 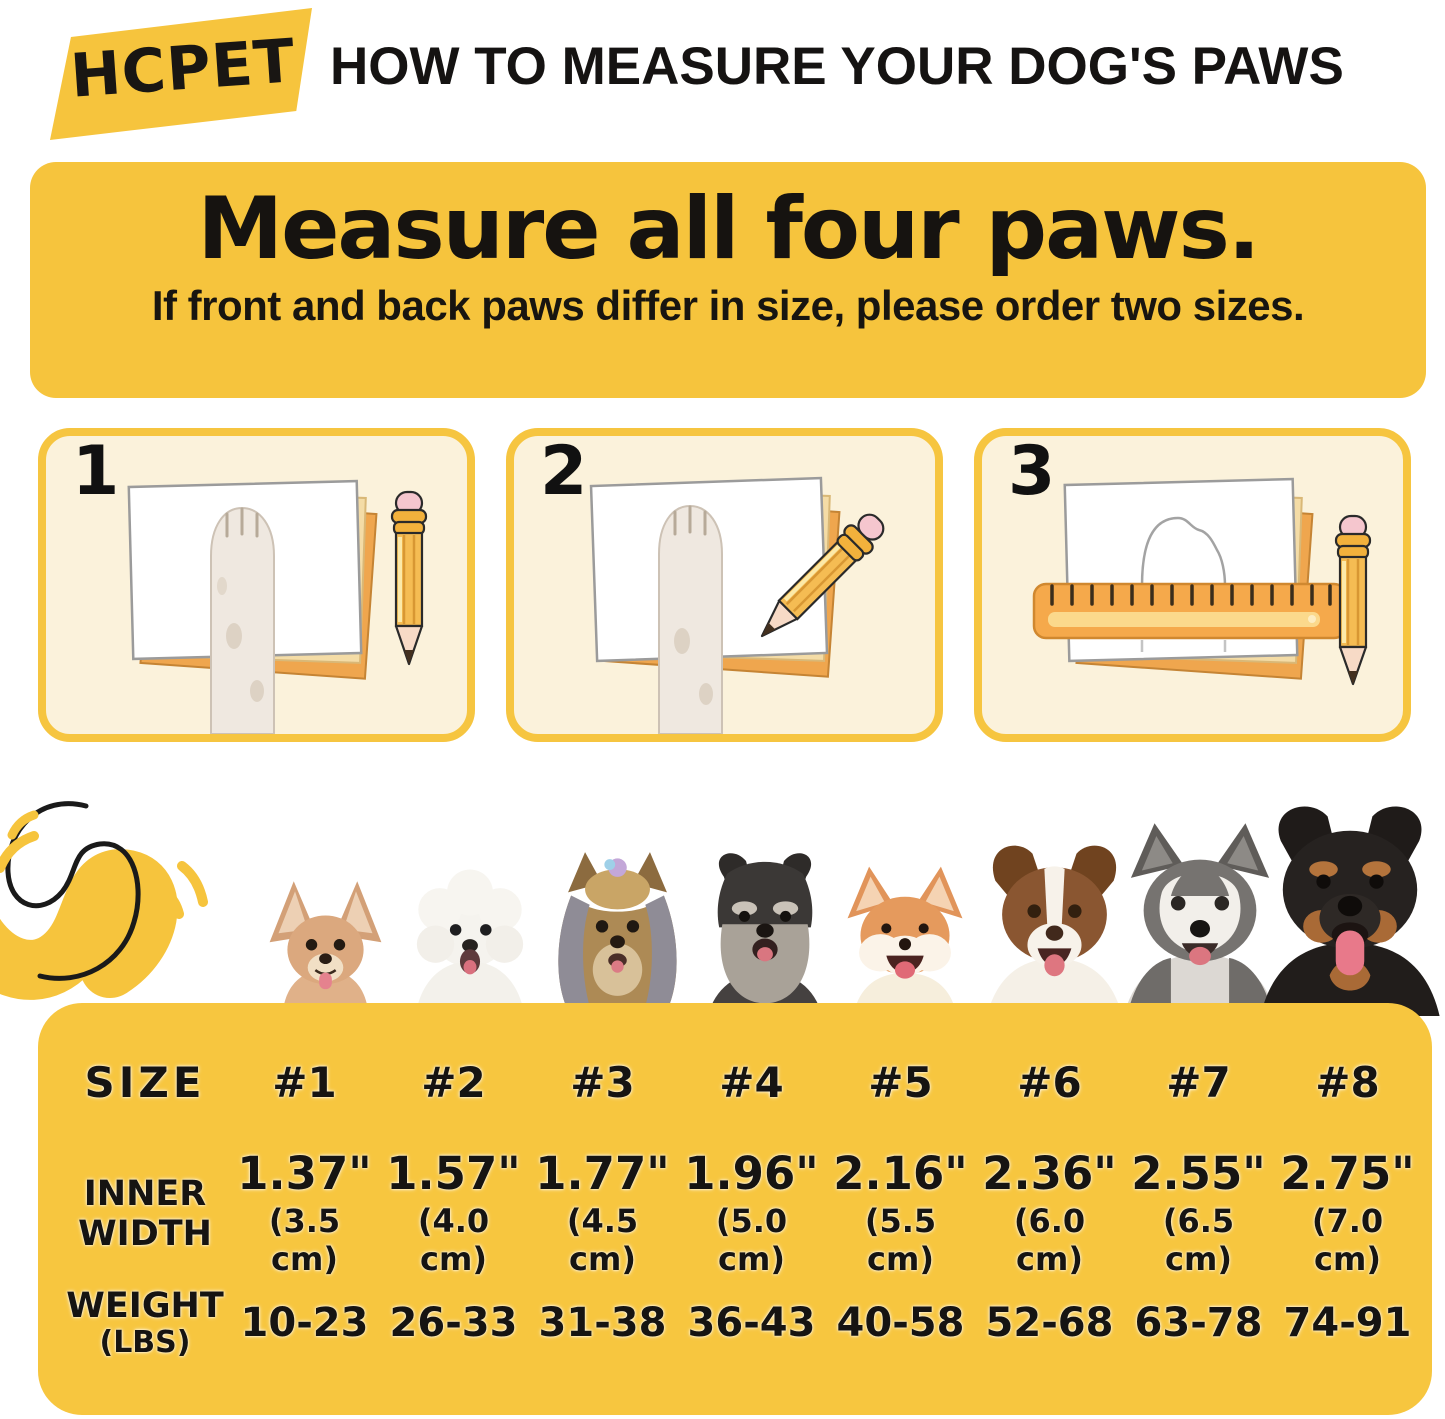 What do you see at coordinates (564, 471) in the screenshot?
I see `step-number-2: 2` at bounding box center [564, 471].